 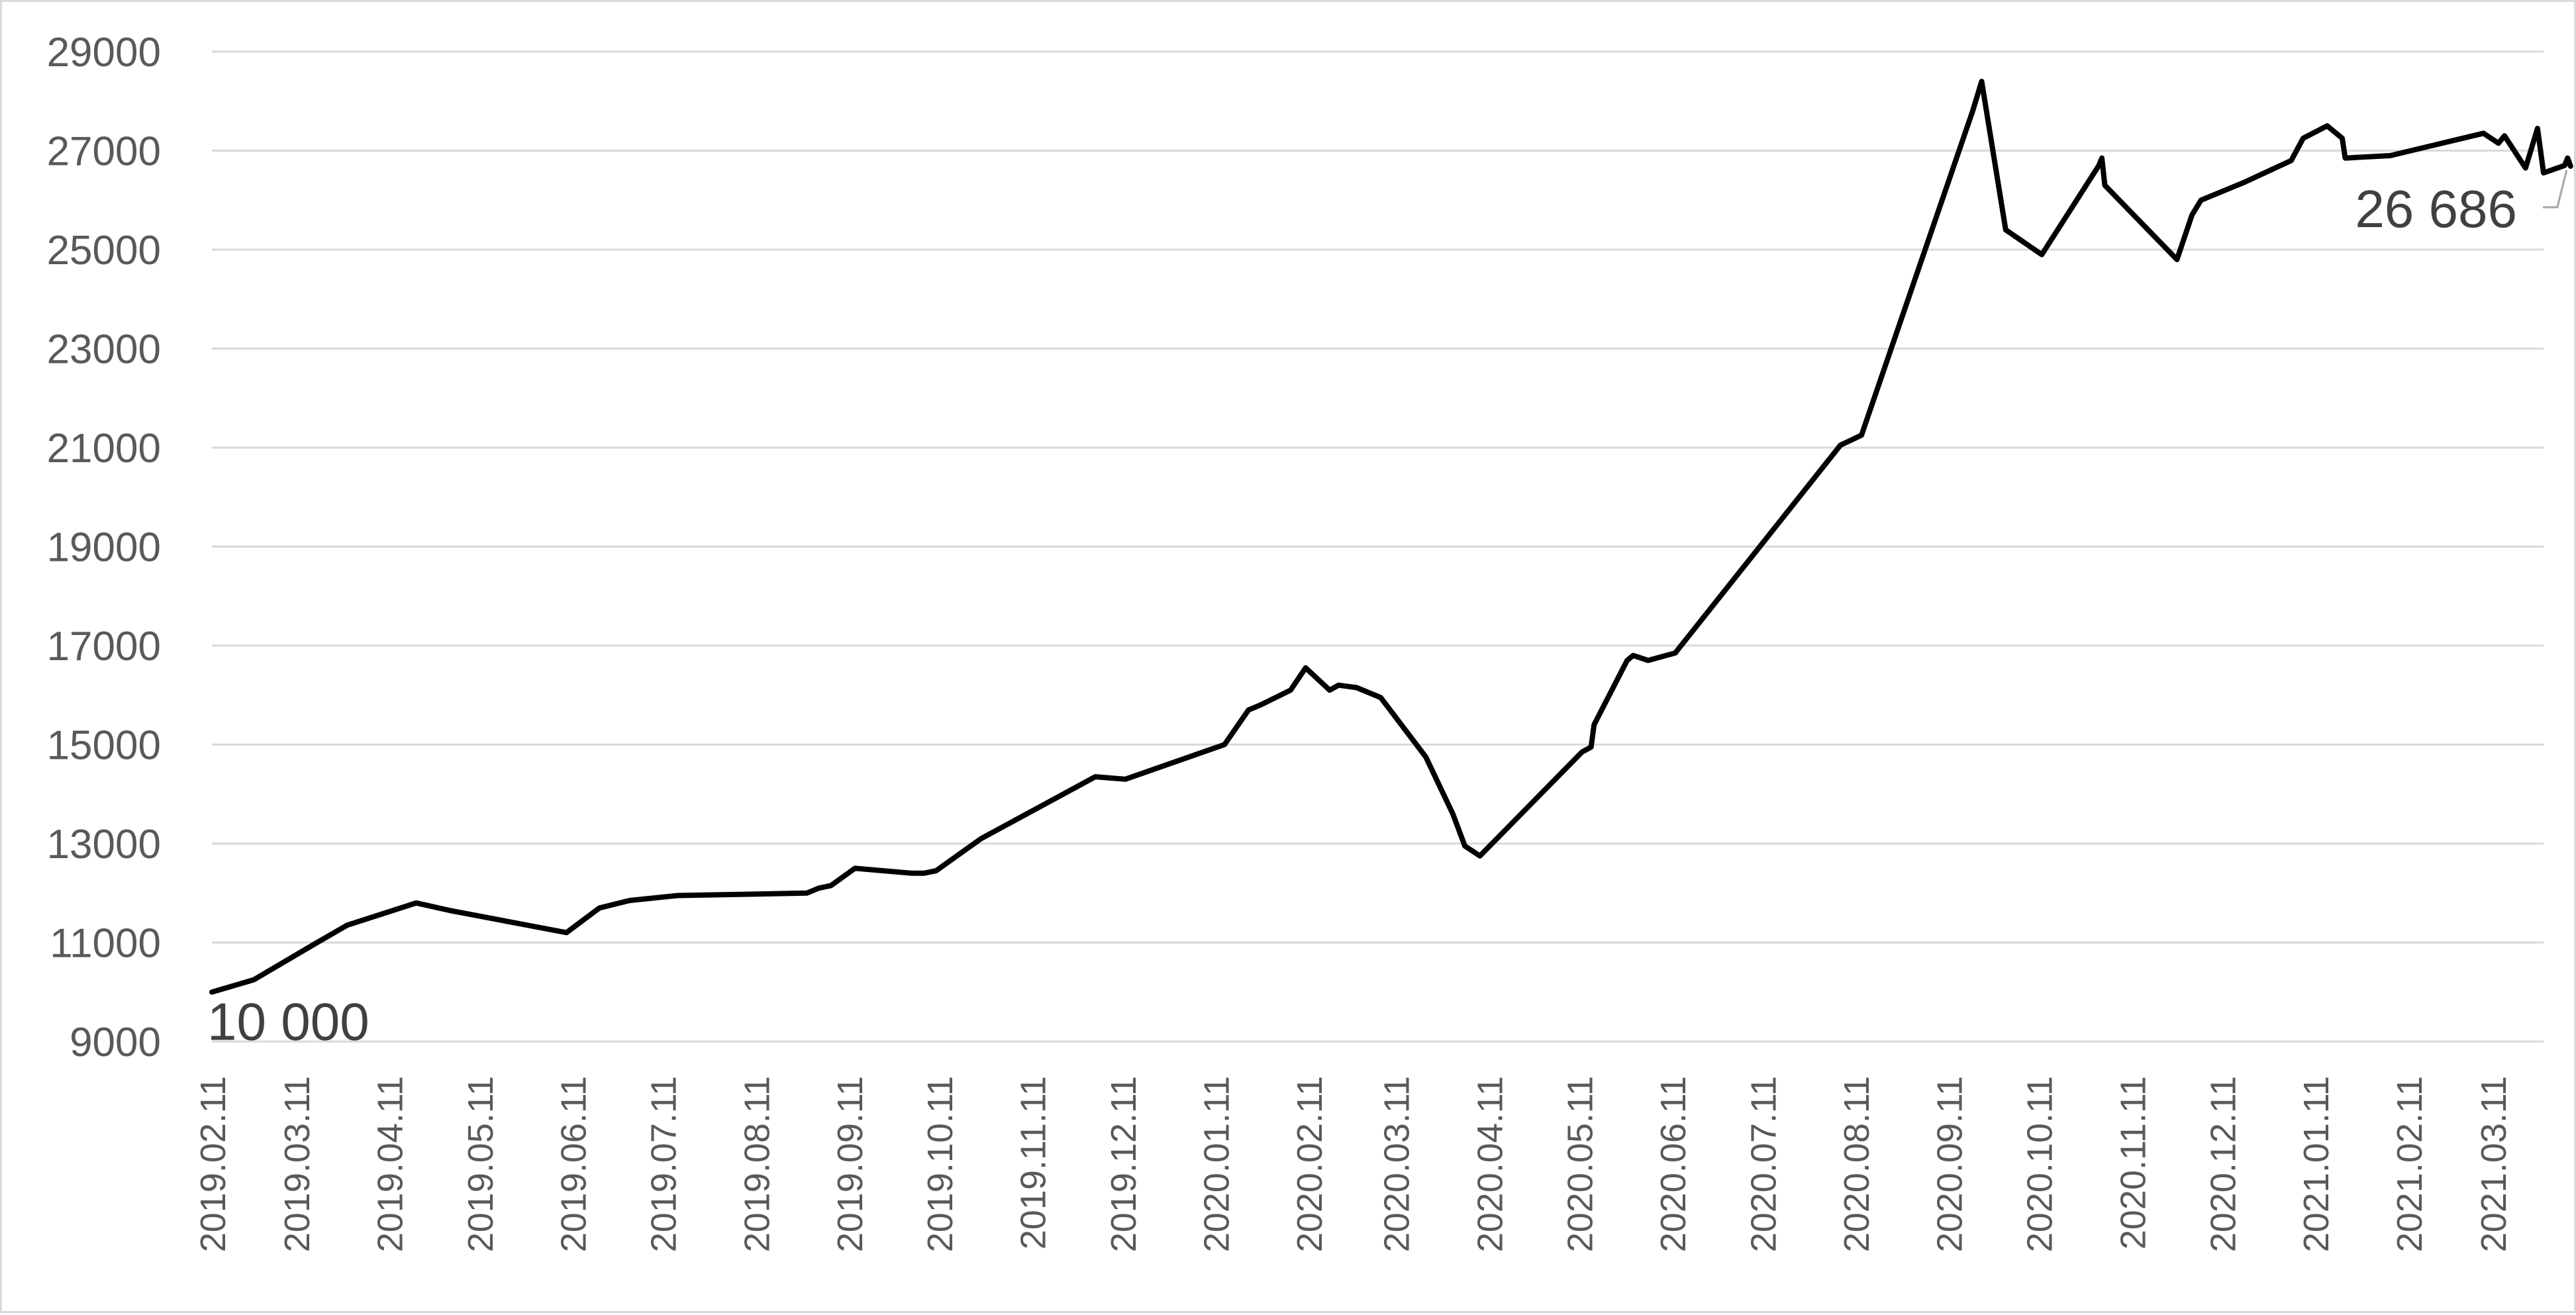 I want to click on y-tick-label: 29000, so click(x=104, y=52).